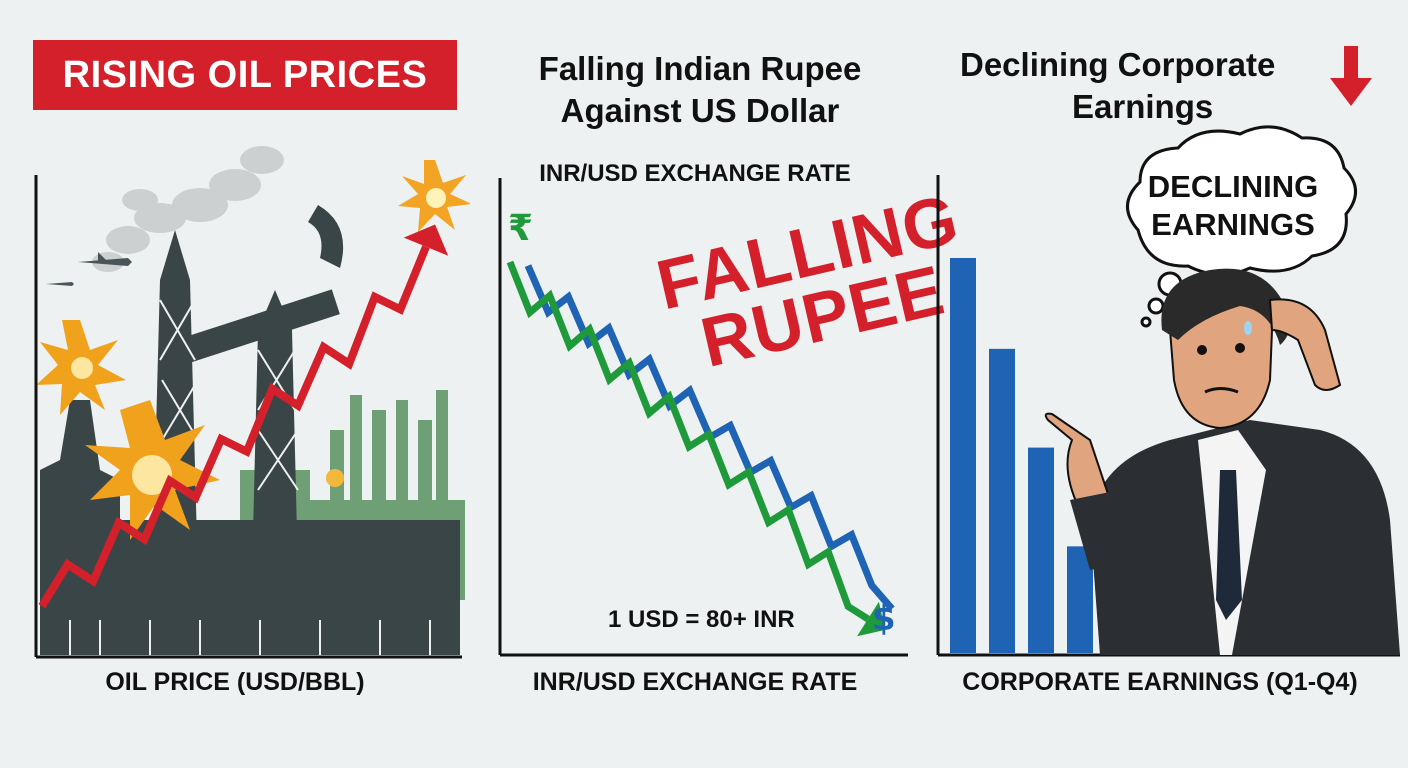  I want to click on rupee-series-green, so click(688, 441).